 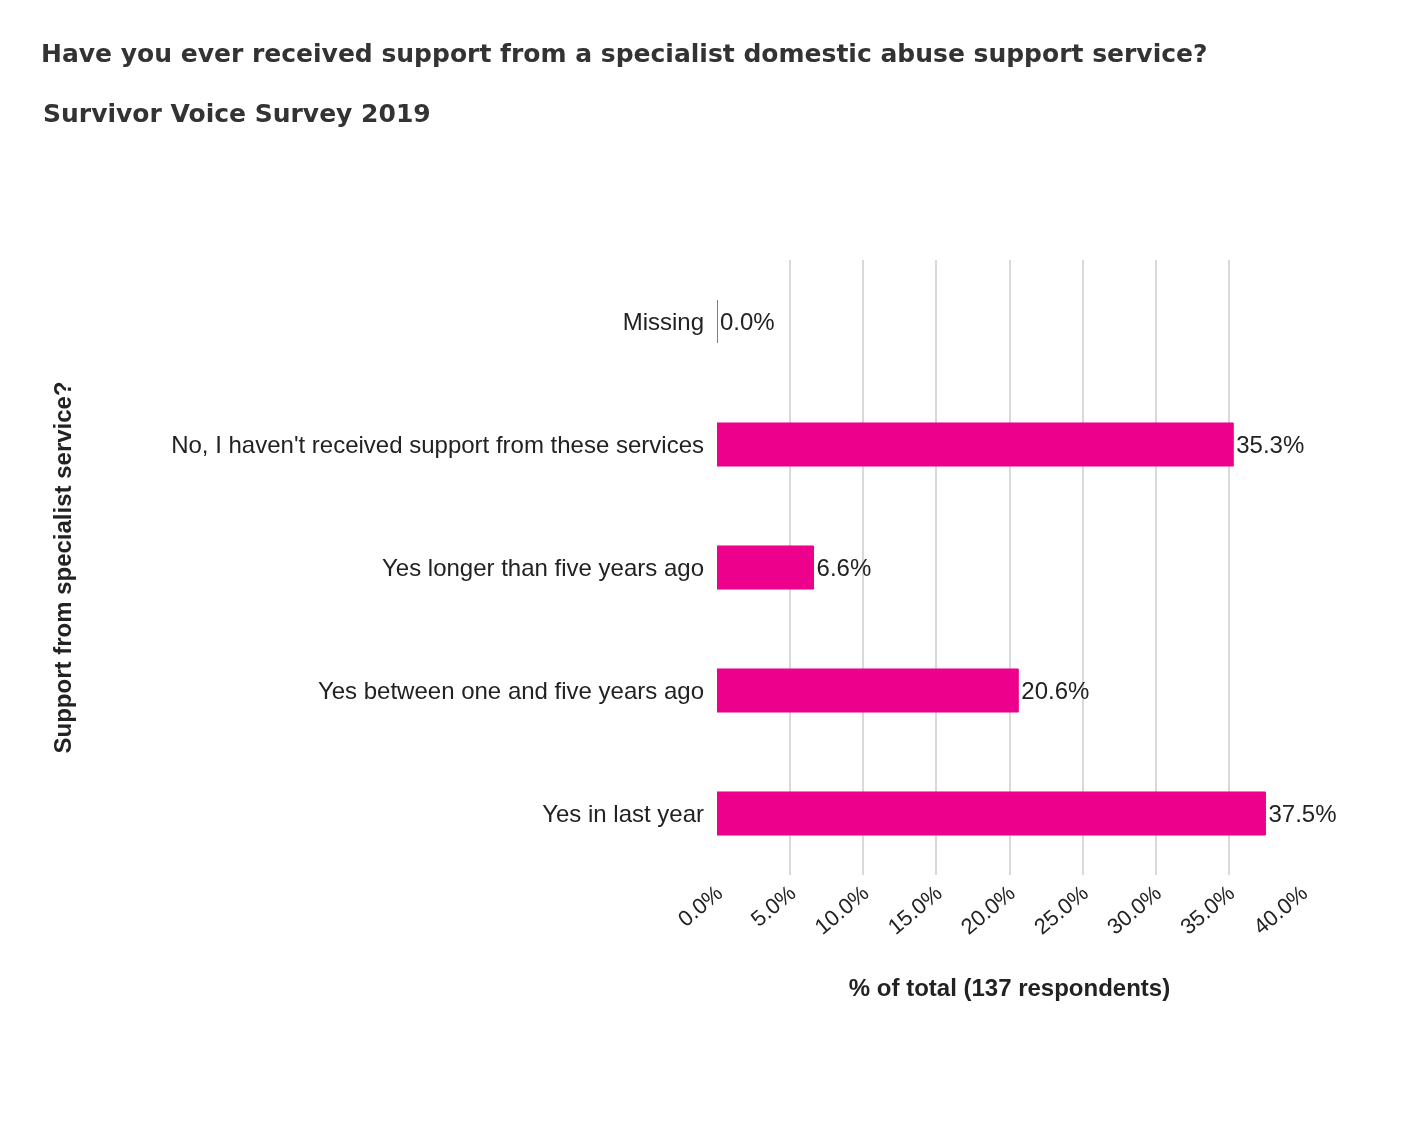 What do you see at coordinates (623, 813) in the screenshot?
I see `y-tick-label: Yes in last year` at bounding box center [623, 813].